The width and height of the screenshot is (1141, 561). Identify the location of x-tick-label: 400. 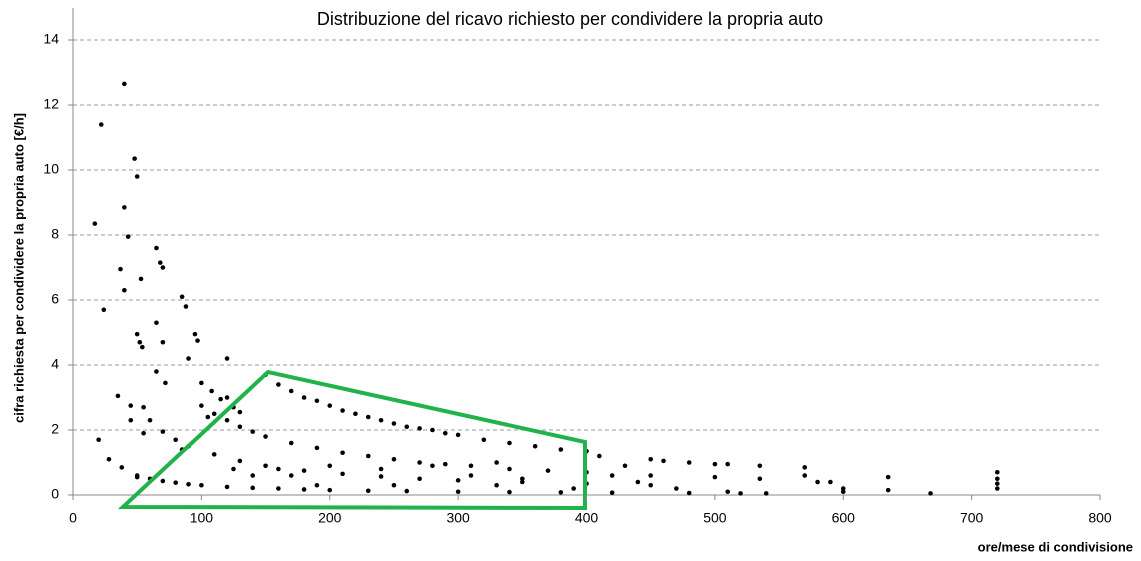
(587, 518).